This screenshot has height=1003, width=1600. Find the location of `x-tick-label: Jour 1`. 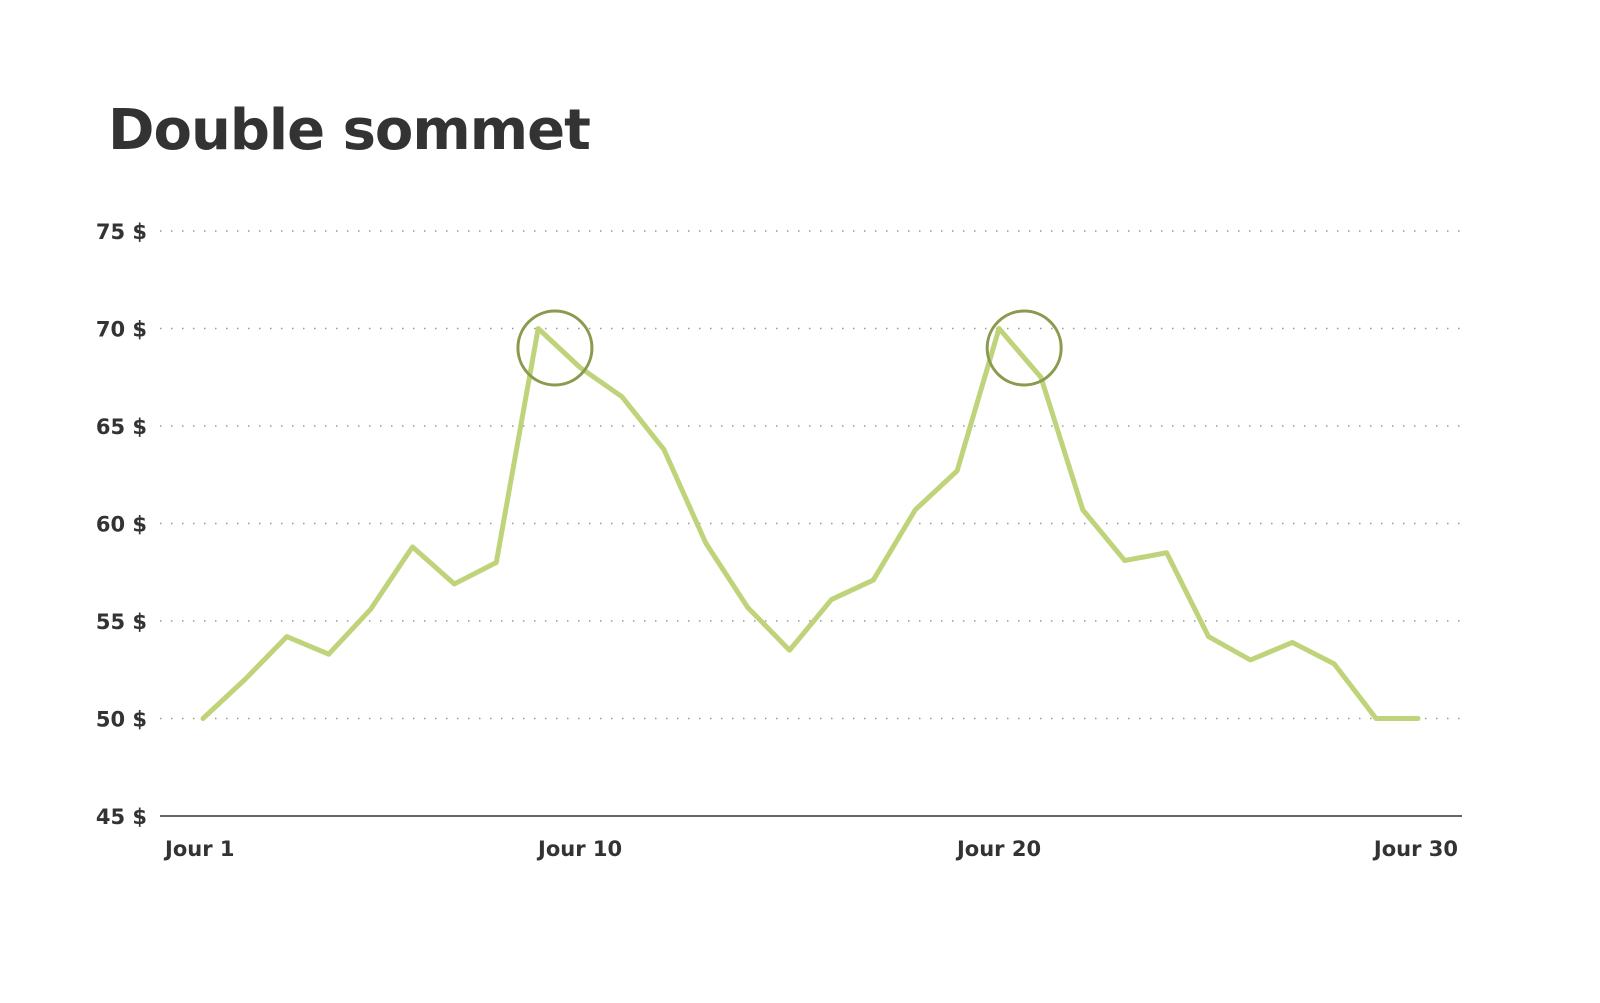

x-tick-label: Jour 1 is located at coordinates (198, 849).